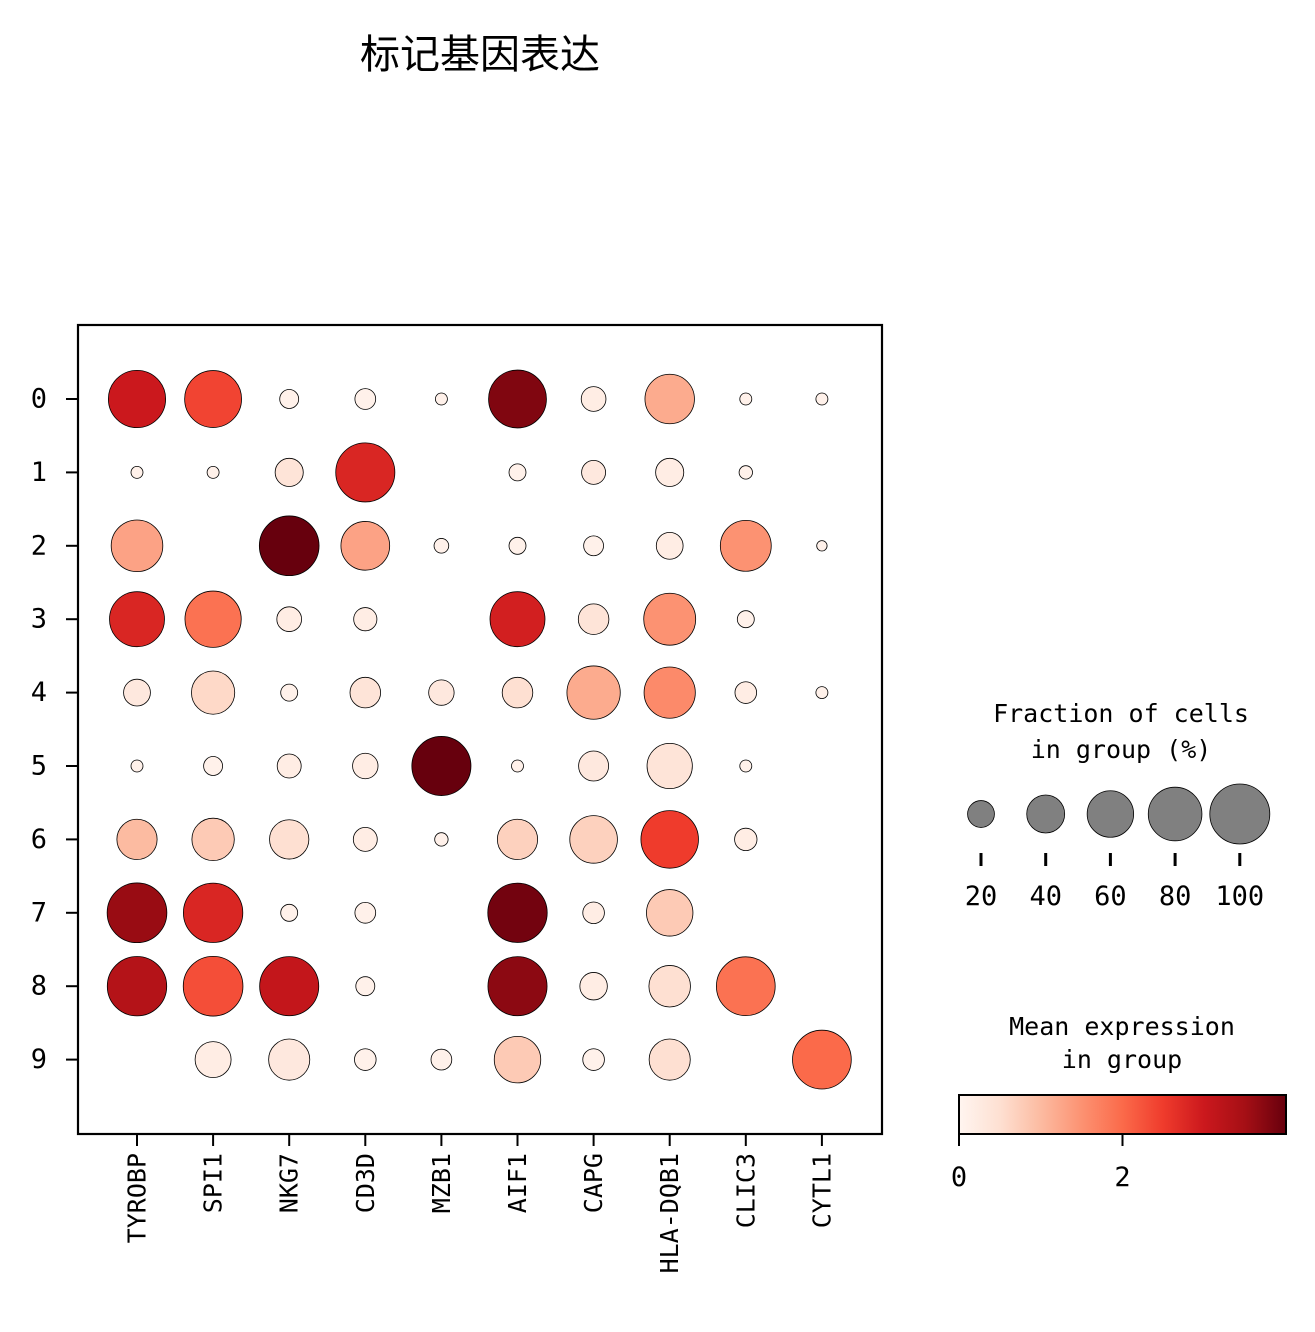 The width and height of the screenshot is (1315, 1332). I want to click on y-tick-label: 9, so click(39, 1059).